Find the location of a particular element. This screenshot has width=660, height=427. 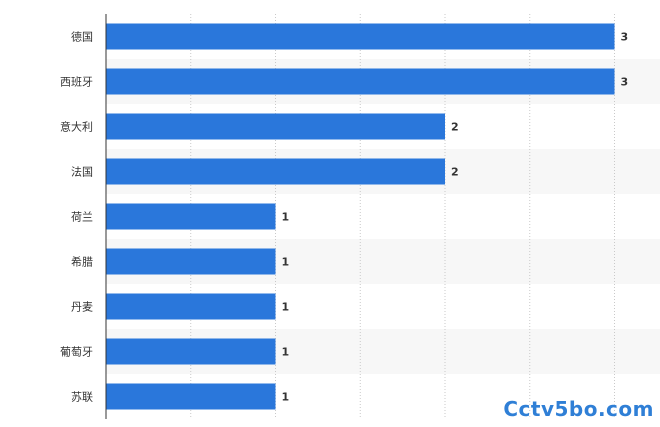

category-label: 希腊 is located at coordinates (82, 262).